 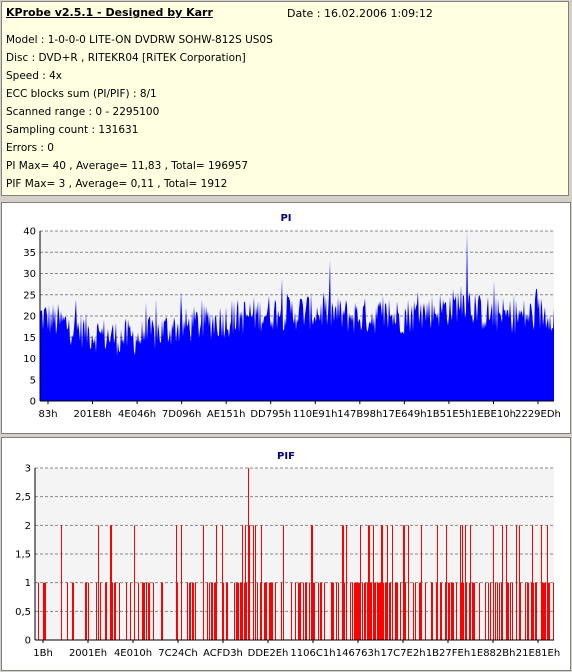 I want to click on x-tick-label: 7D096h, so click(x=182, y=414).